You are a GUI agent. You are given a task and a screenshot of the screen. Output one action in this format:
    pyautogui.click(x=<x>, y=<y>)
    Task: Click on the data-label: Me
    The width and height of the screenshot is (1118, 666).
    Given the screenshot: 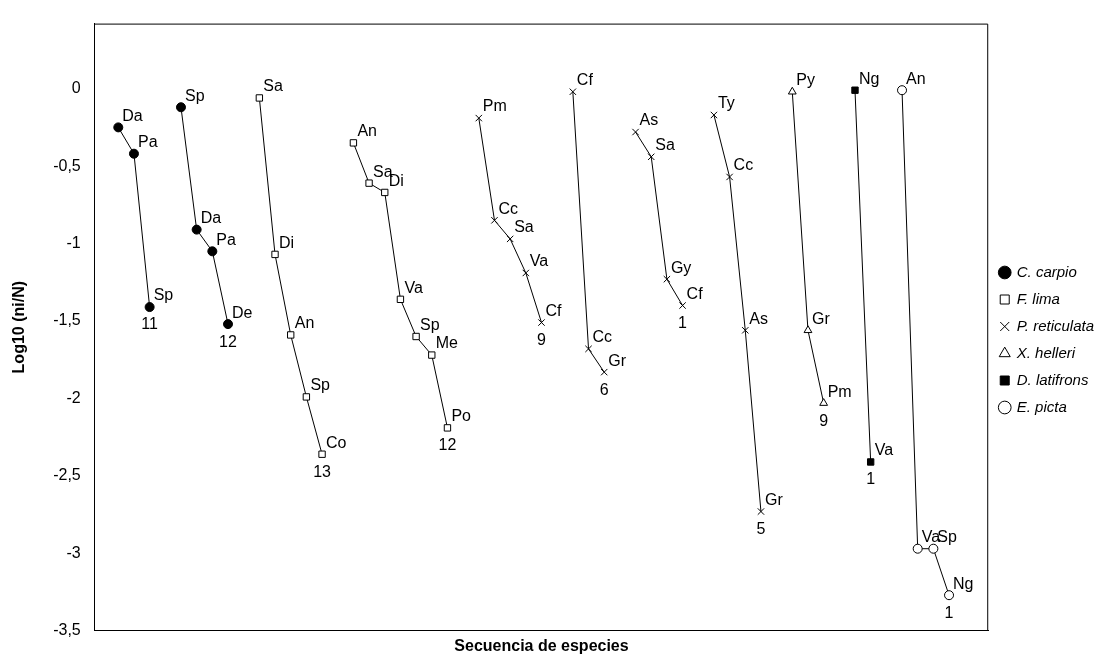 What is the action you would take?
    pyautogui.click(x=447, y=343)
    